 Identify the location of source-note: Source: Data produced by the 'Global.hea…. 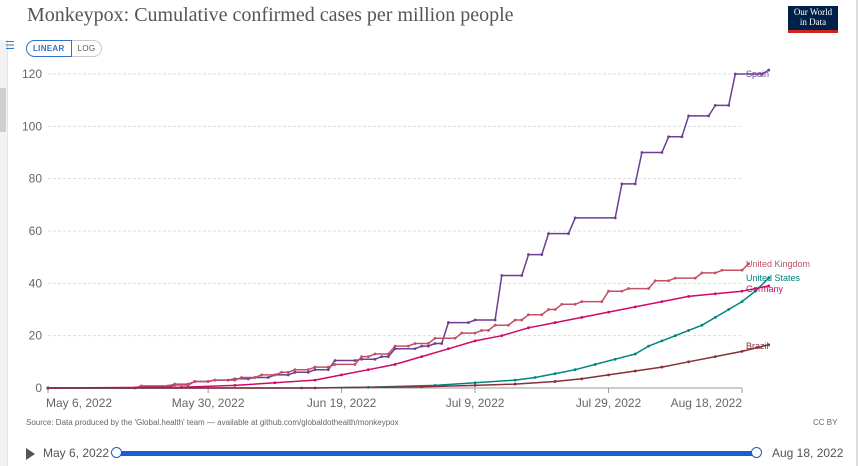
(212, 422).